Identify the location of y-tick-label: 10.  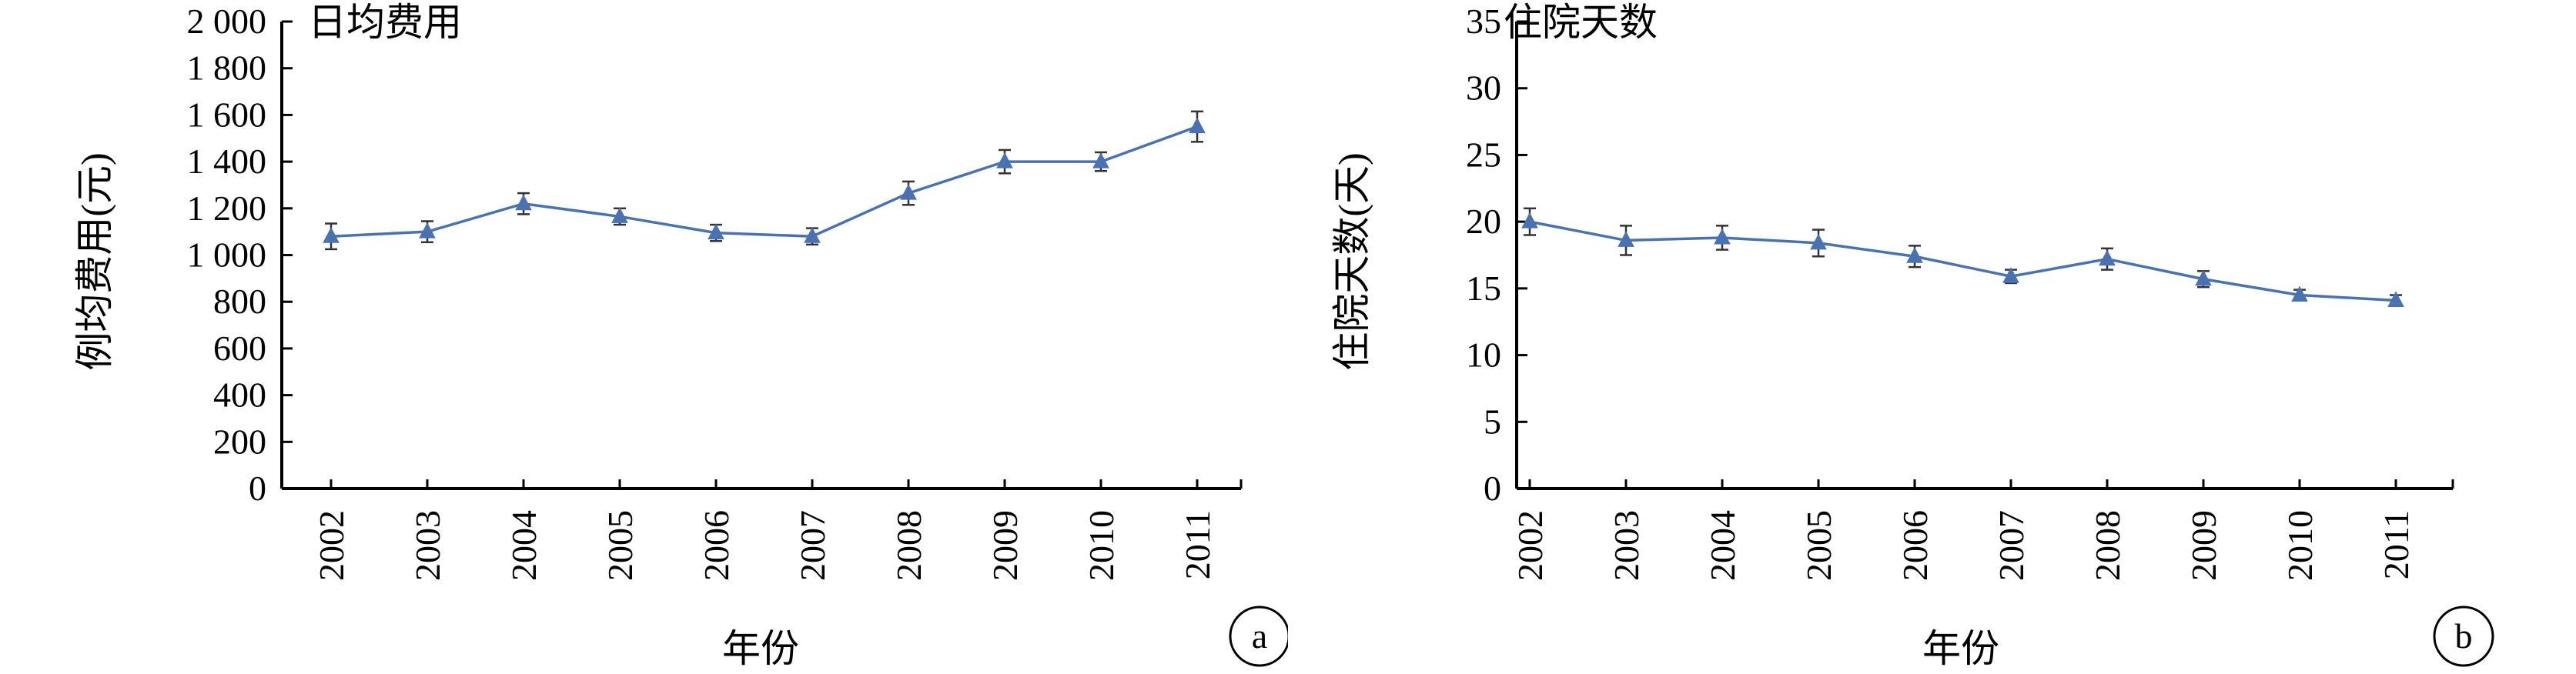
(1484, 355).